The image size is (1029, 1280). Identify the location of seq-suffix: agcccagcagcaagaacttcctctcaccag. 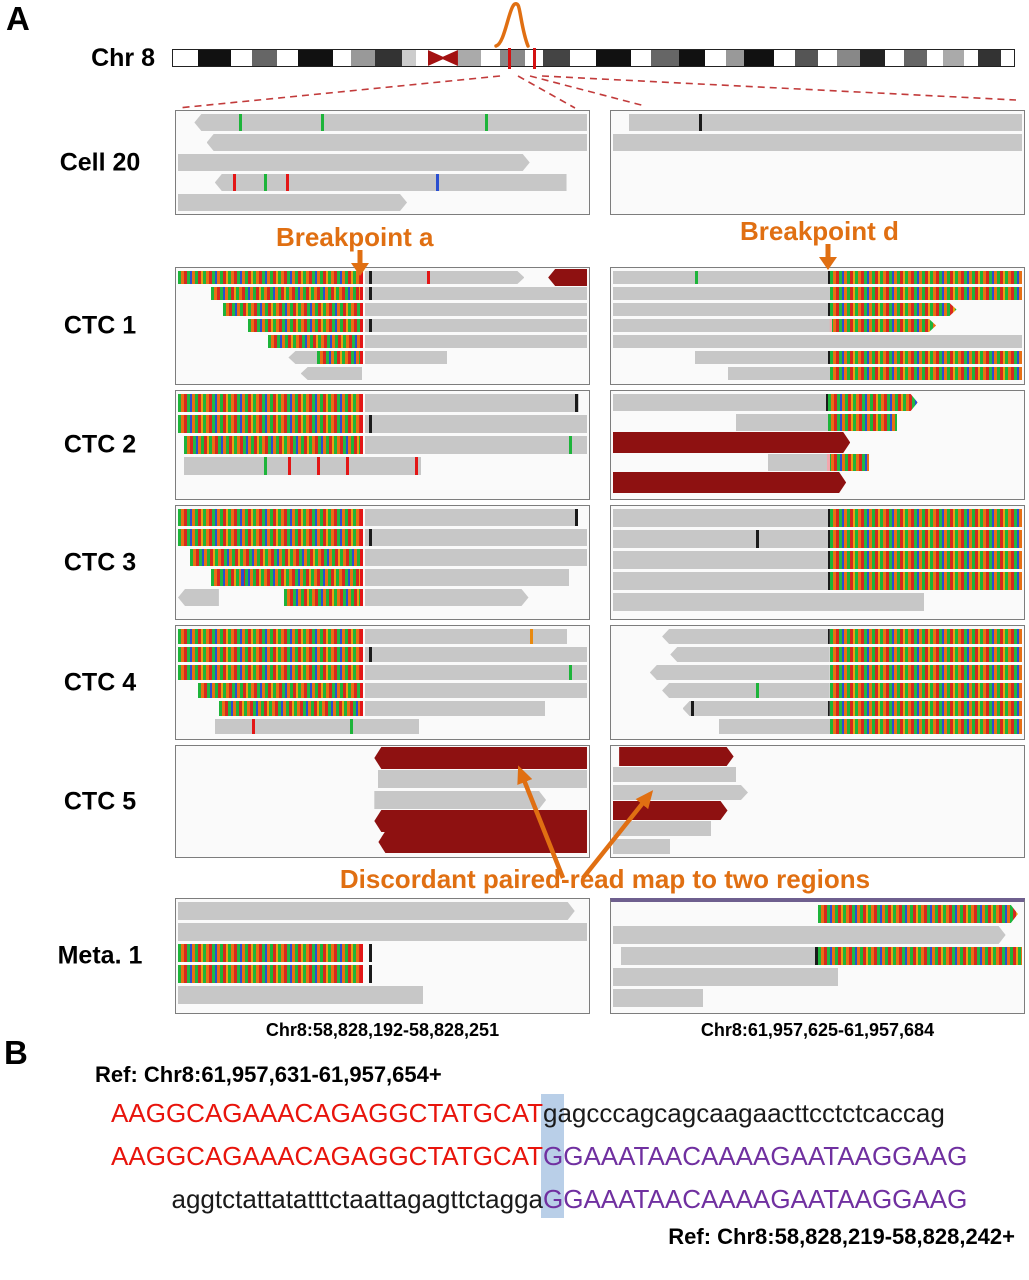
(751, 1113).